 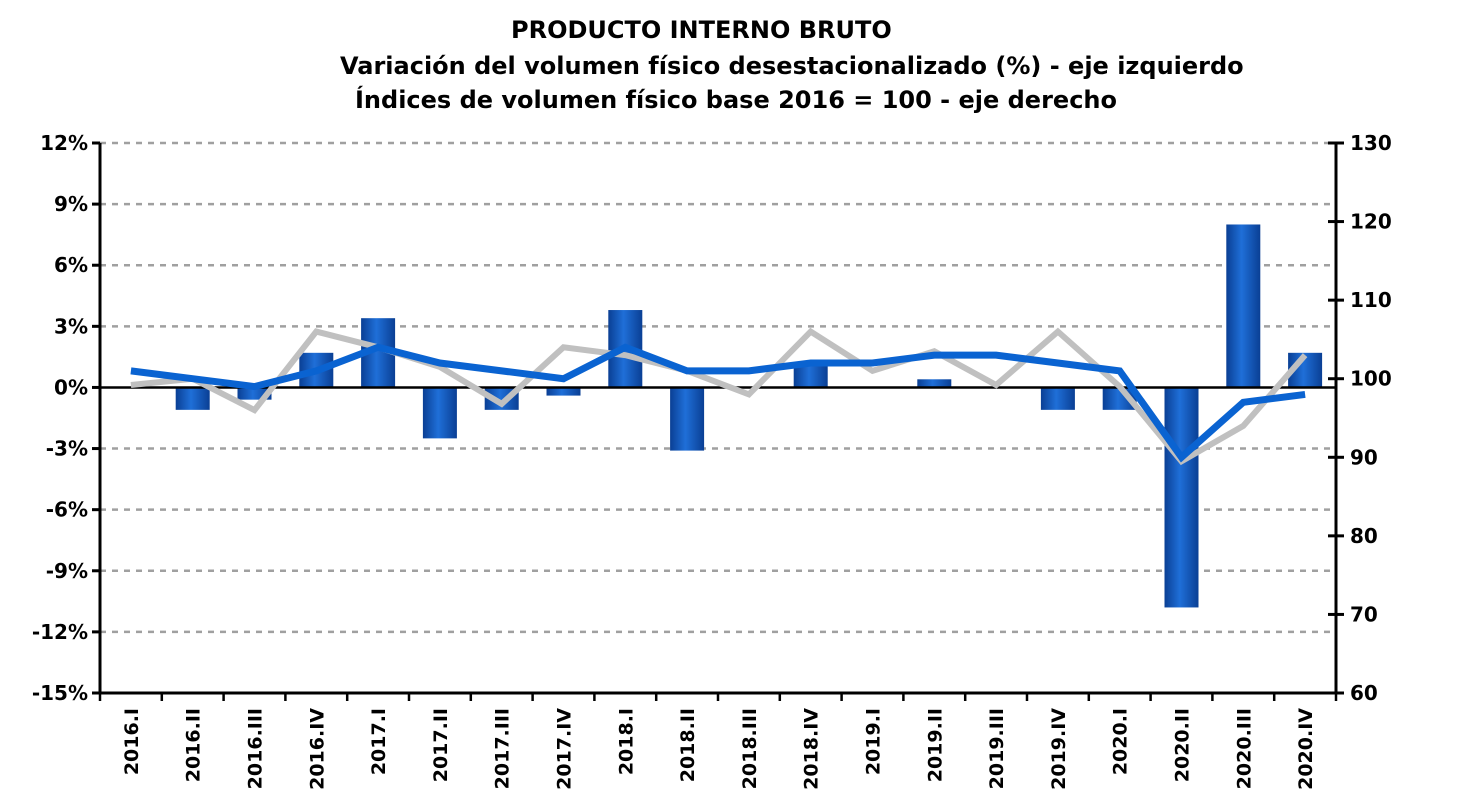 I want to click on left-tick-label: 9%, so click(x=71, y=204).